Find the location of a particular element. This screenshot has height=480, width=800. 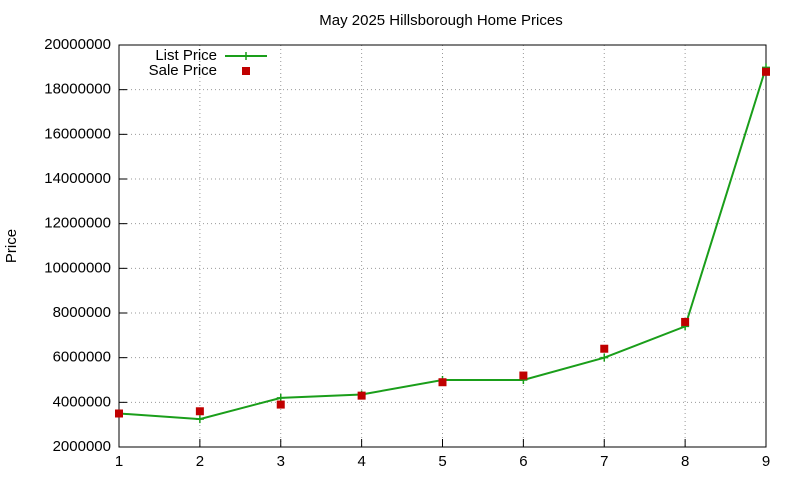

x-tick-label: 5 is located at coordinates (442, 461).